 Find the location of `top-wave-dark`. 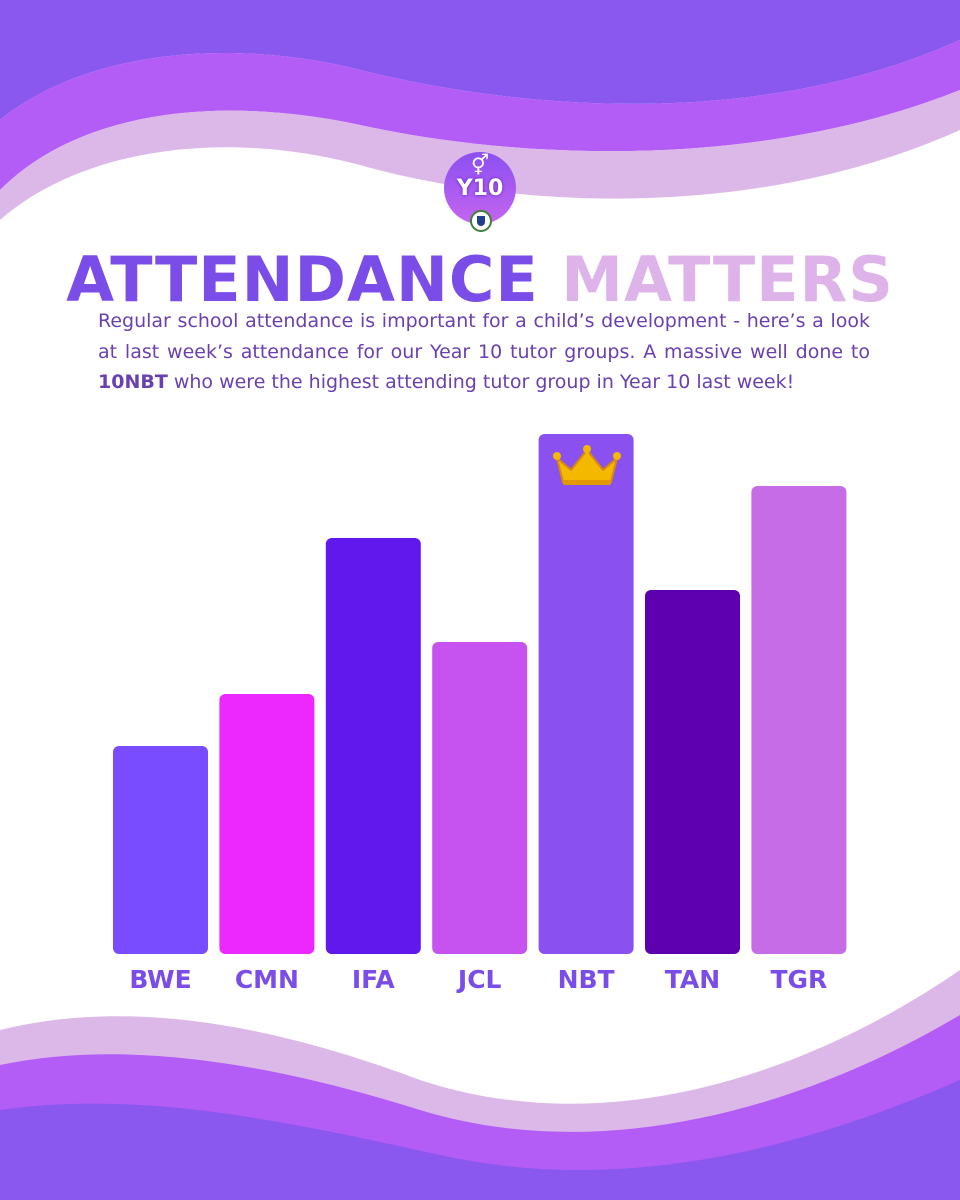

top-wave-dark is located at coordinates (480, 60).